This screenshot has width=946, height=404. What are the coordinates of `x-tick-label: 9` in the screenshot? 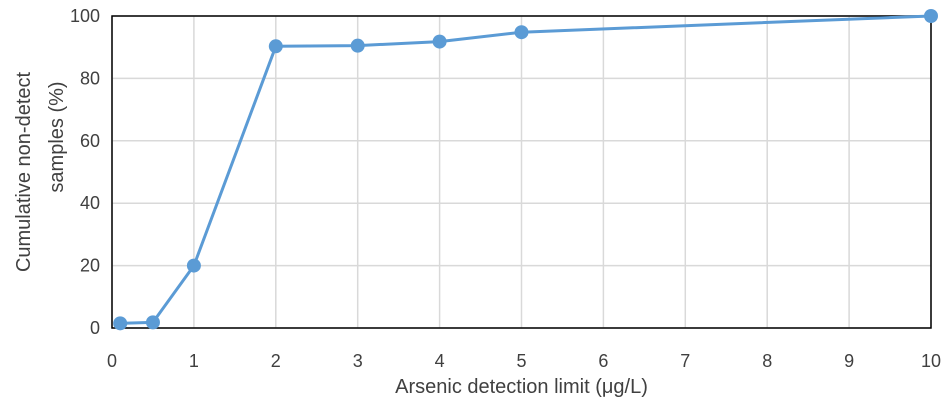 It's located at (849, 361).